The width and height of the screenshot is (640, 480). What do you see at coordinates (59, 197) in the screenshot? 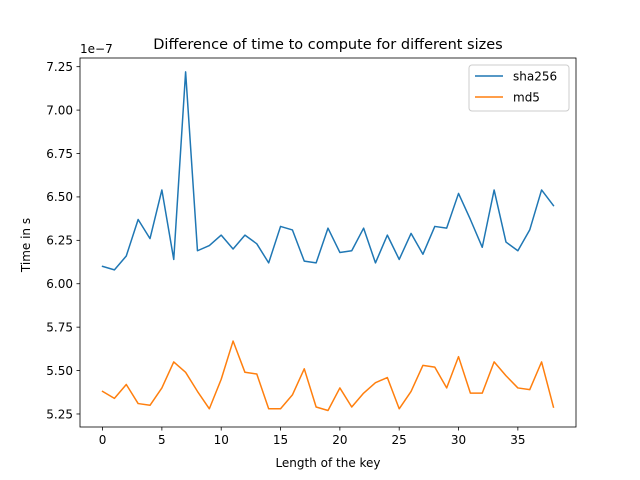
I see `y-tick-label: 6.50` at bounding box center [59, 197].